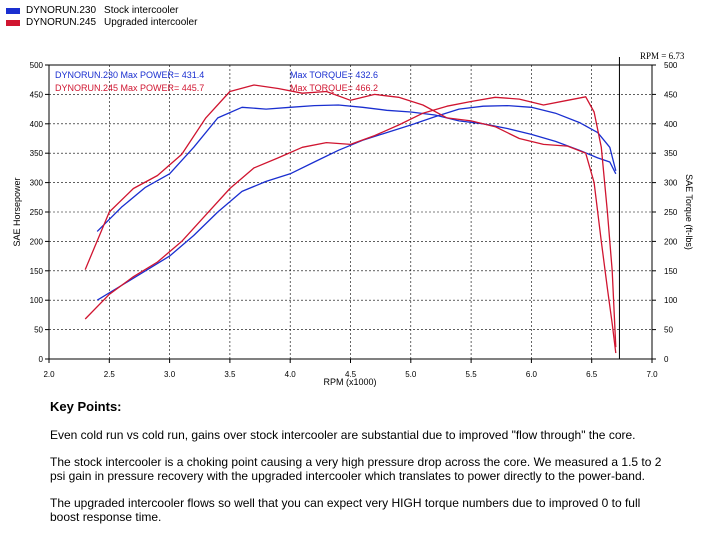  Describe the element at coordinates (671, 124) in the screenshot. I see `y-tick-label-right: 400` at that location.